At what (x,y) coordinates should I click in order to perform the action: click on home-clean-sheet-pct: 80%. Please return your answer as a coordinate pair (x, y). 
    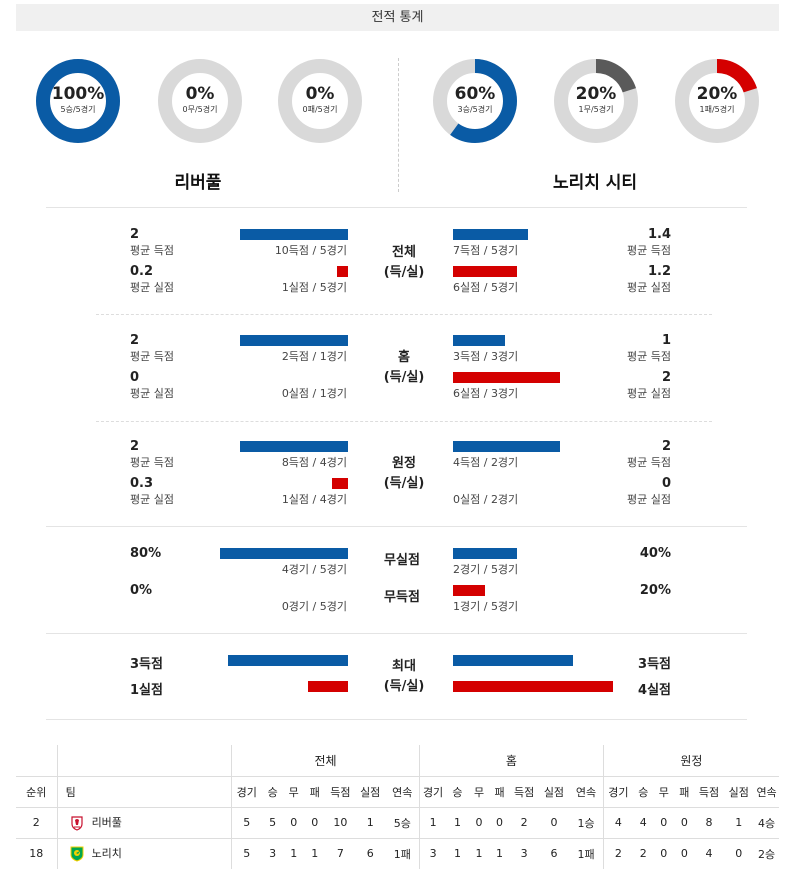
    Looking at the image, I should click on (146, 553).